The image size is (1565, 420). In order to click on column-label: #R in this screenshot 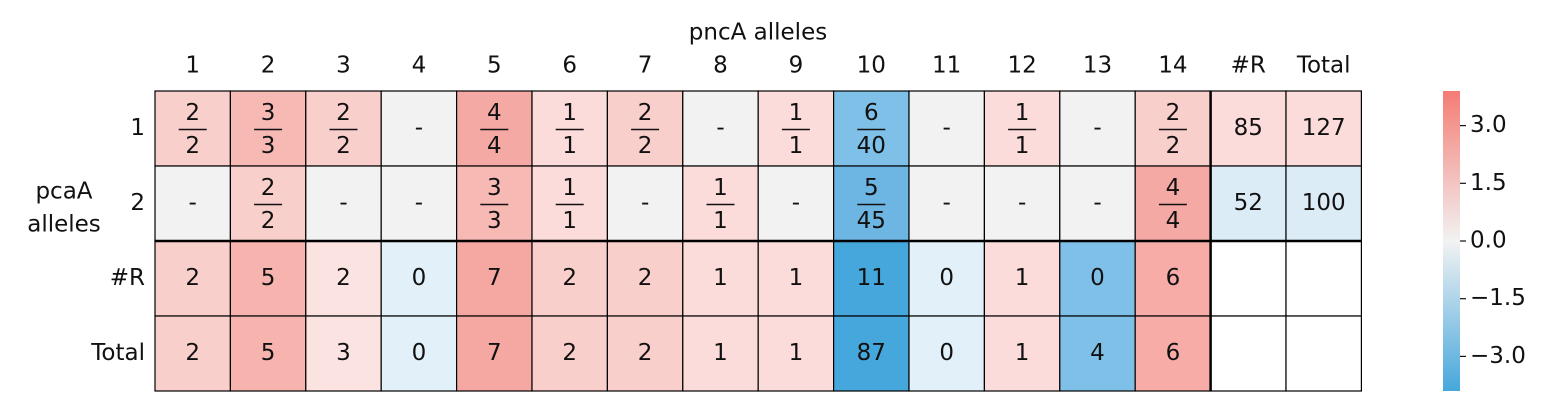, I will do `click(1248, 66)`.